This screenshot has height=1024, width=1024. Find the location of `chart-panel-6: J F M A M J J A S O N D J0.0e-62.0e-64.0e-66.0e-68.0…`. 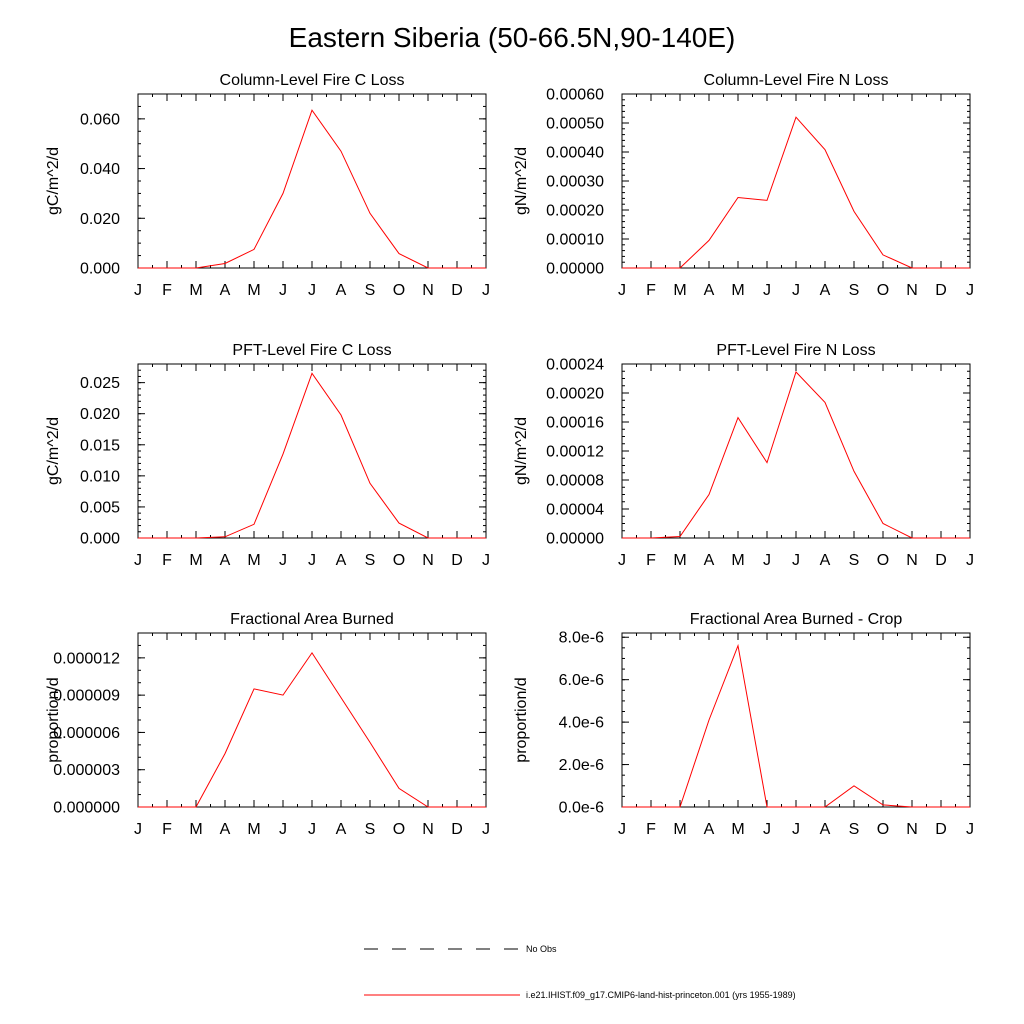

chart-panel-6: J F M A M J J A S O N D J0.0e-62.0e-64.0e-66.0e-68.0… is located at coordinates (743, 724).